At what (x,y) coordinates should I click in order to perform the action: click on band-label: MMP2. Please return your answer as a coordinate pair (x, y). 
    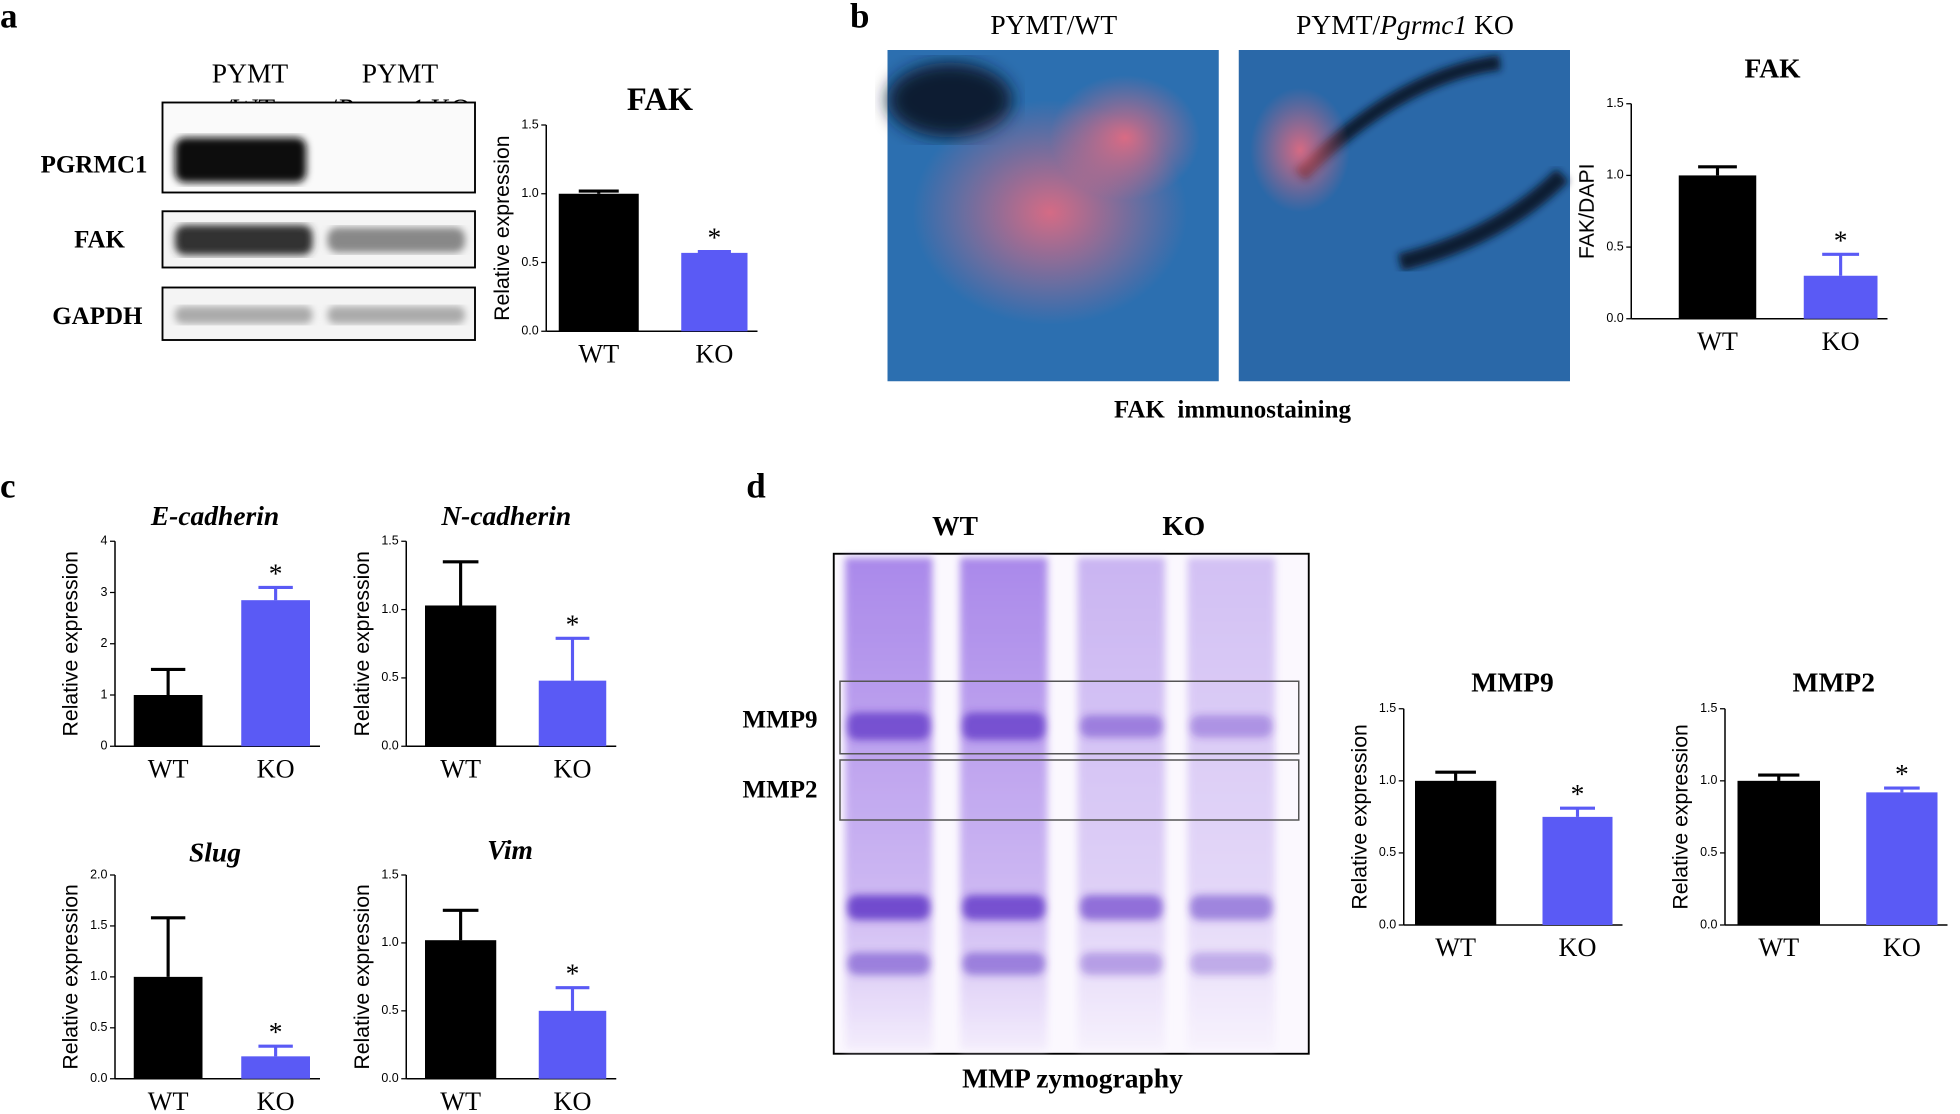
    Looking at the image, I should click on (780, 790).